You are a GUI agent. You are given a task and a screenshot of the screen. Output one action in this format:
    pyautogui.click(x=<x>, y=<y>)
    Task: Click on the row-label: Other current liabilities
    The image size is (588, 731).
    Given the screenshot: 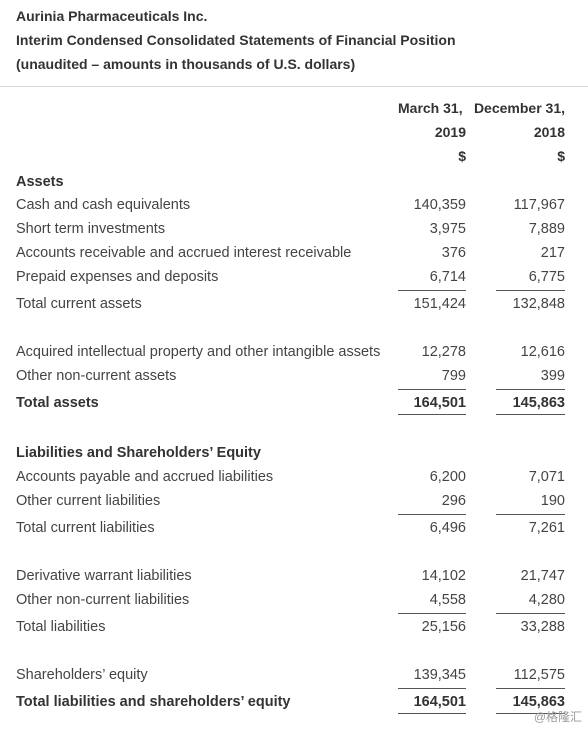 What is the action you would take?
    pyautogui.click(x=88, y=501)
    